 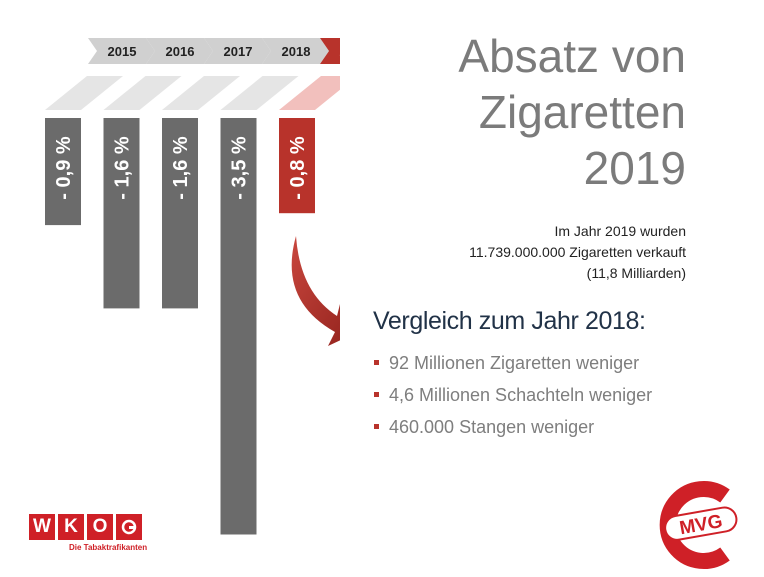 What do you see at coordinates (315, 291) in the screenshot?
I see `curved-arrow-icon` at bounding box center [315, 291].